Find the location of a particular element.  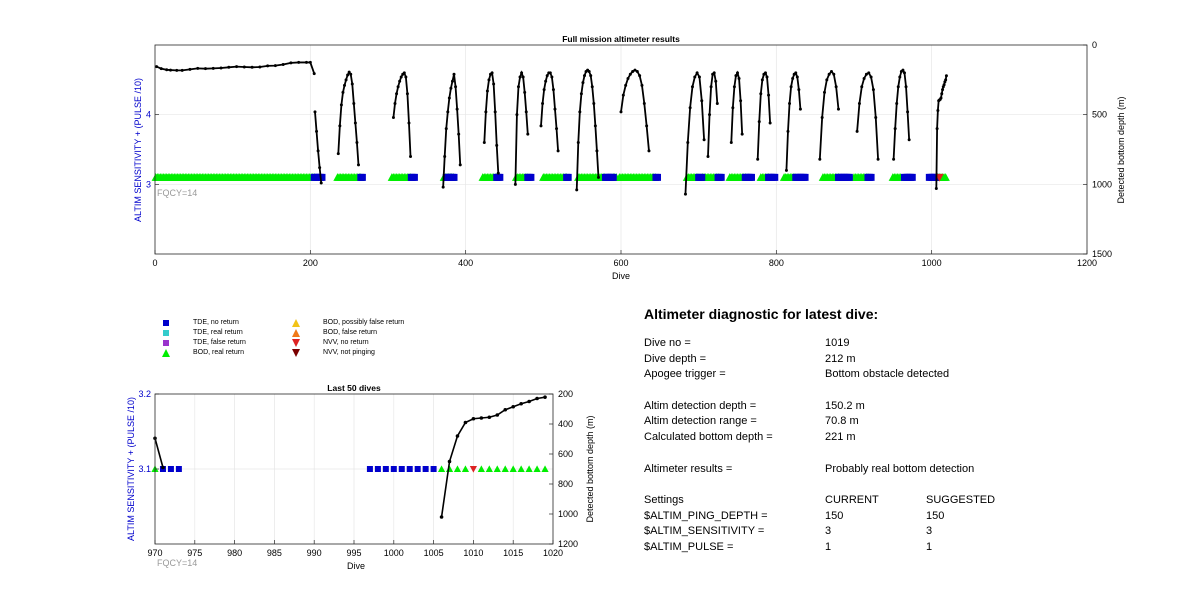

top-y2-axis-label: Detected bottom depth (m) is located at coordinates (1121, 149).